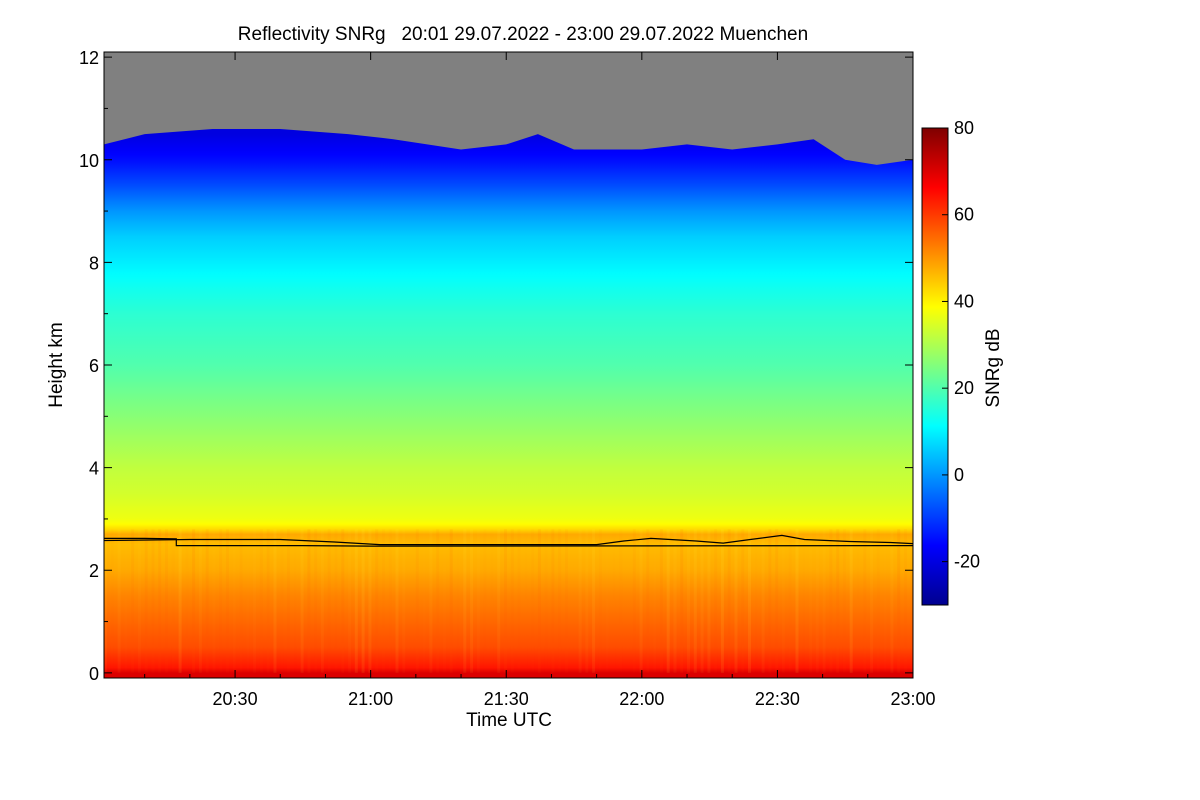 The height and width of the screenshot is (800, 1200). Describe the element at coordinates (89, 58) in the screenshot. I see `y-tick-label: 12` at that location.